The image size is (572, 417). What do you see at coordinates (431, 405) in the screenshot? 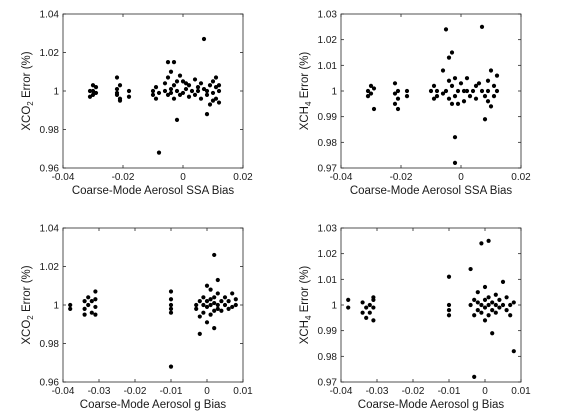
I see `x-axis-label: Coarse-Mode Aerosol g Bias` at bounding box center [431, 405].